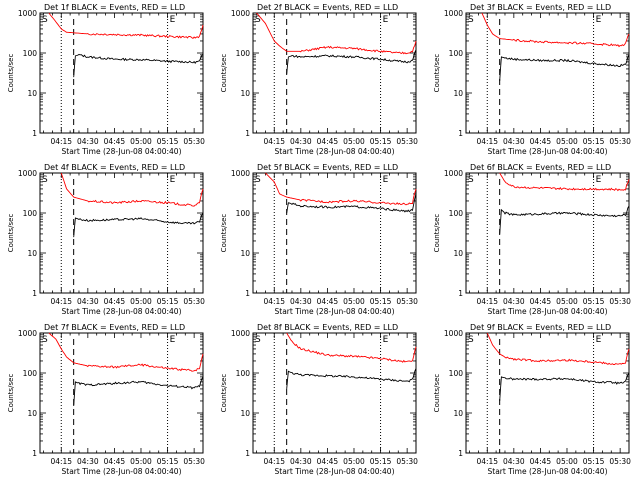  What do you see at coordinates (114, 167) in the screenshot?
I see `chart-title: Det 4f BLACK = Events, RED = LLD` at bounding box center [114, 167].